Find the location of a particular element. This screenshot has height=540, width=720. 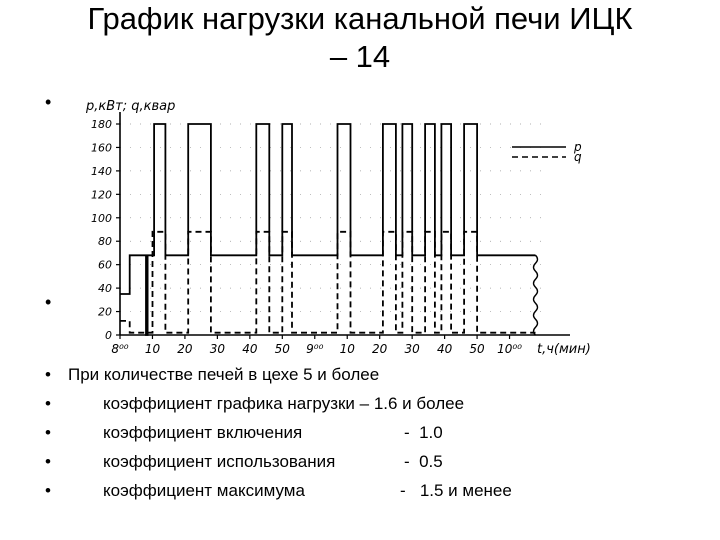

legend-label-p: p is located at coordinates (577, 147).